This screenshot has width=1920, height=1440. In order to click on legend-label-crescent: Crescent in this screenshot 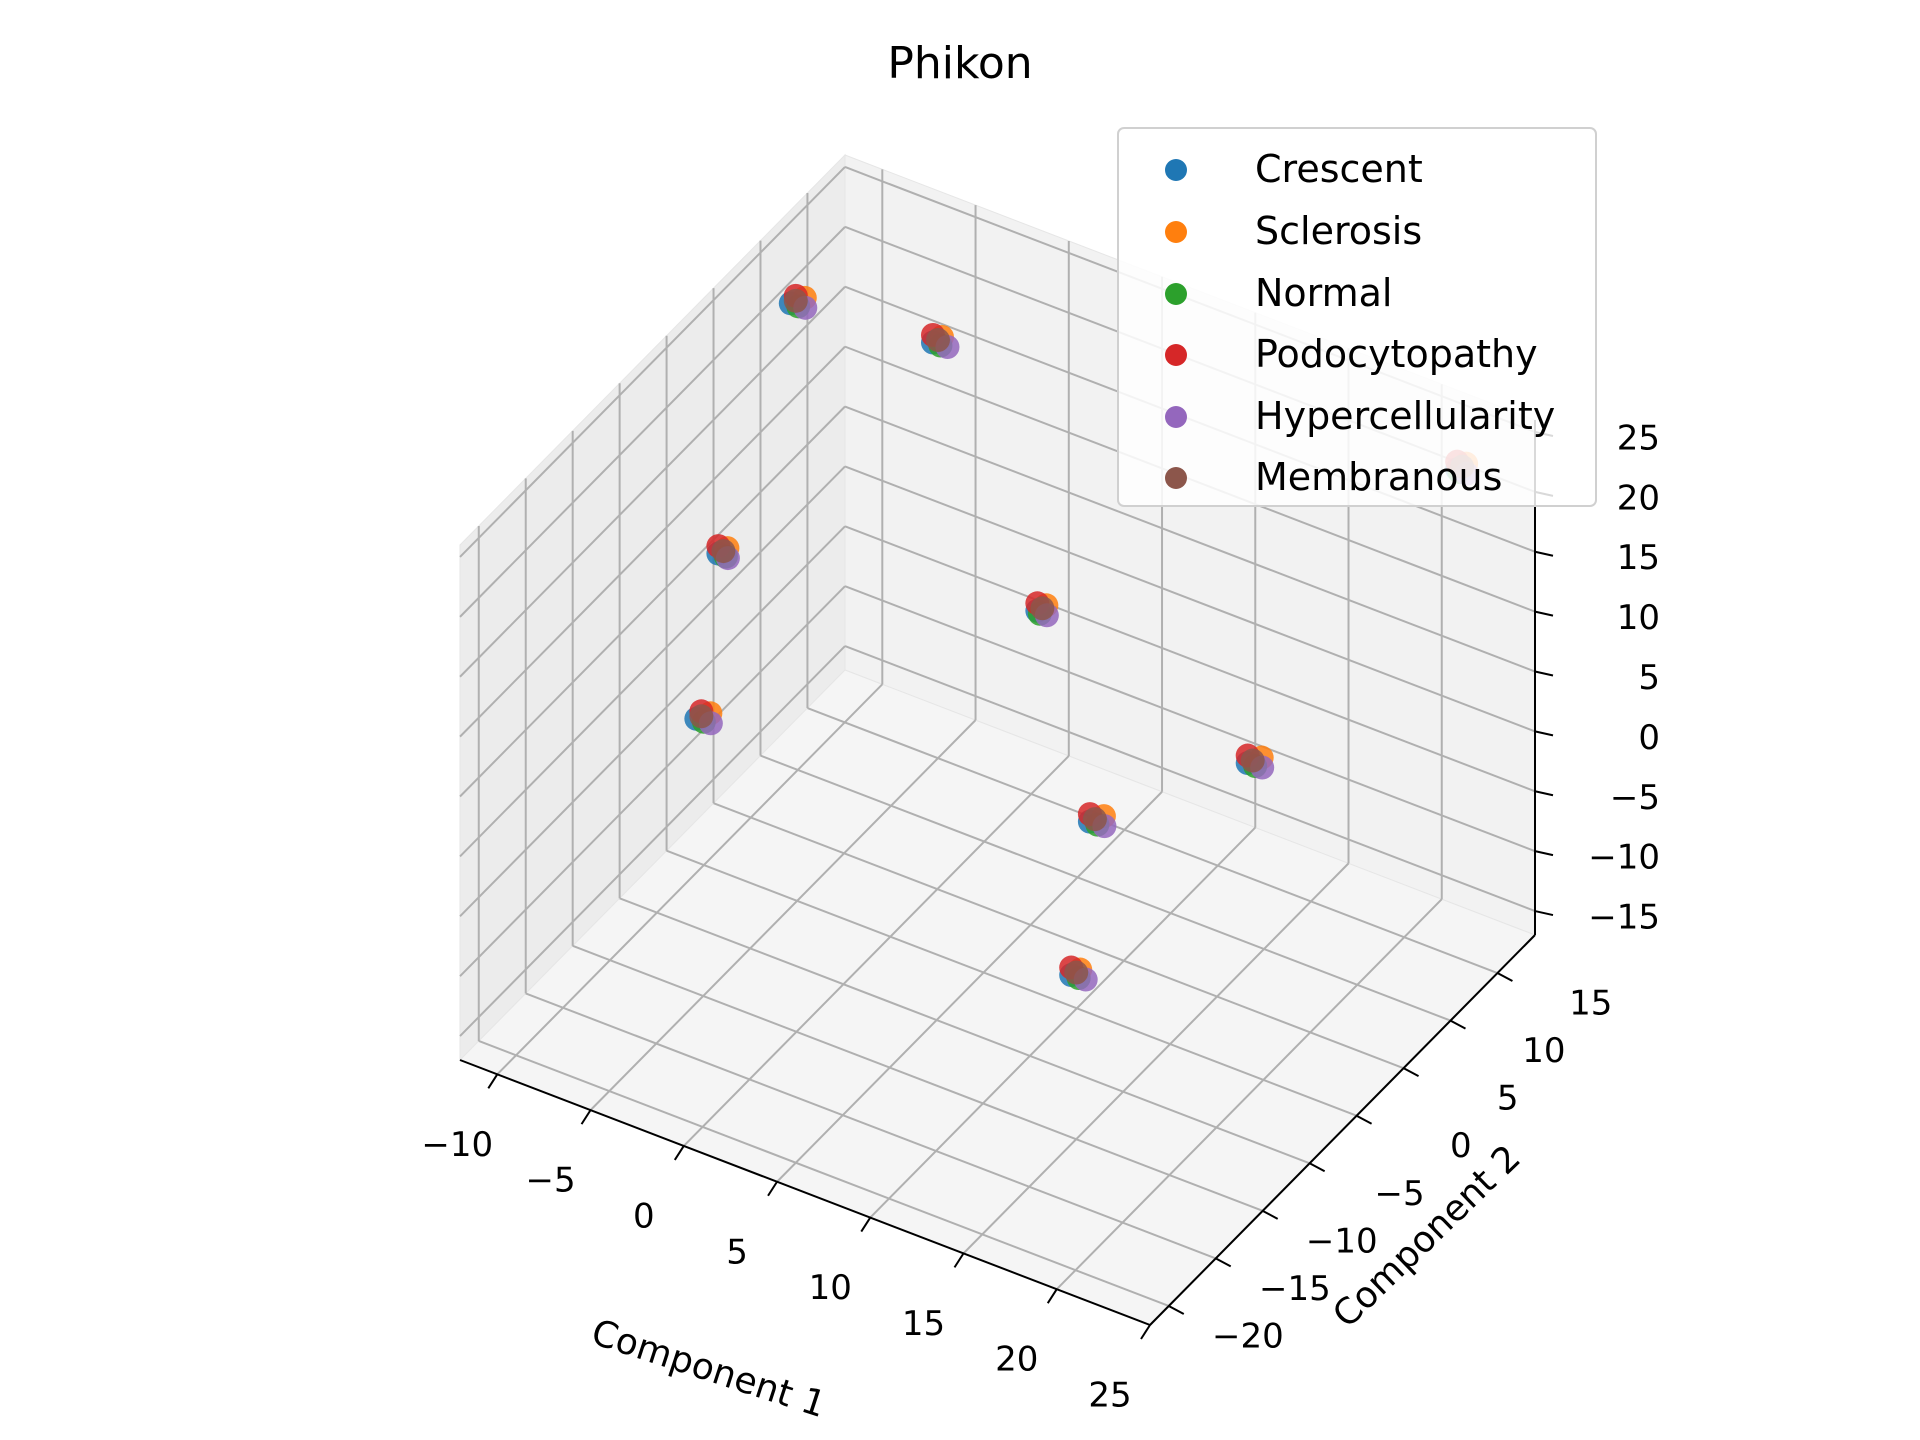, I will do `click(1339, 169)`.